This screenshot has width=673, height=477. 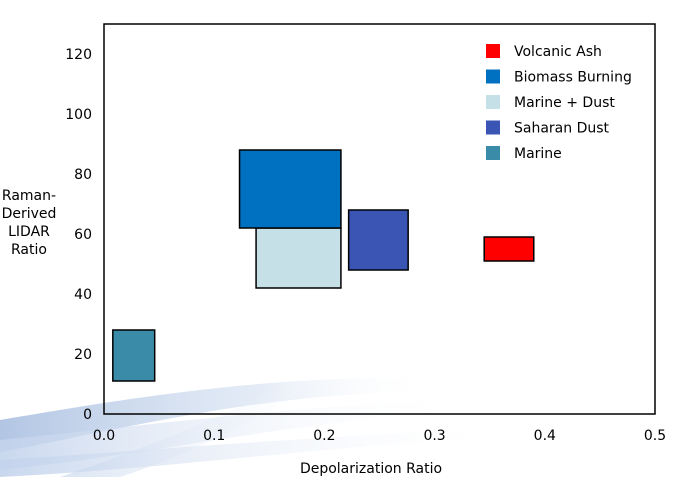 I want to click on y-axis-title-line: Derived, so click(x=29, y=214).